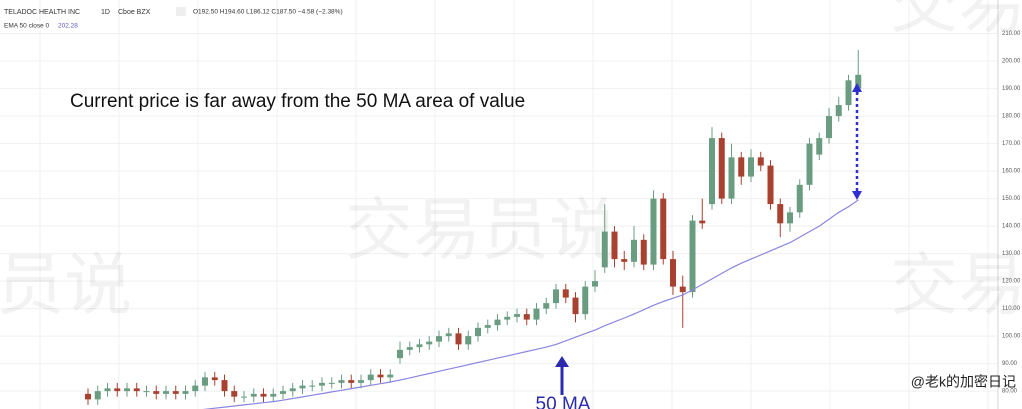 Image resolution: width=1022 pixels, height=409 pixels. What do you see at coordinates (1011, 117) in the screenshot?
I see `y-tick-label: 180.00` at bounding box center [1011, 117].